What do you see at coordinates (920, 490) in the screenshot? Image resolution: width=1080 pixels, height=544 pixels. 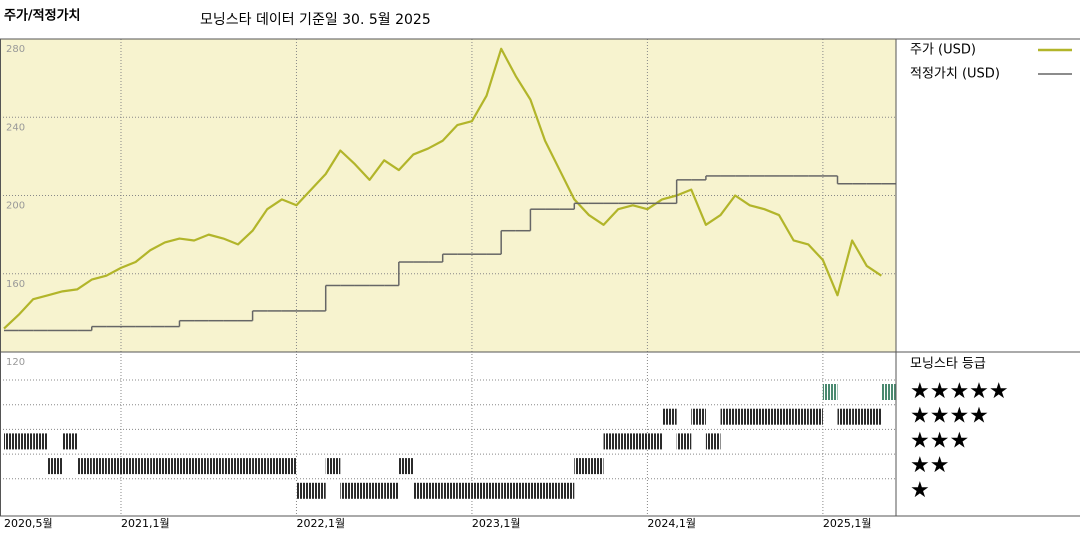 I see `rating-level-label: ★` at bounding box center [920, 490].